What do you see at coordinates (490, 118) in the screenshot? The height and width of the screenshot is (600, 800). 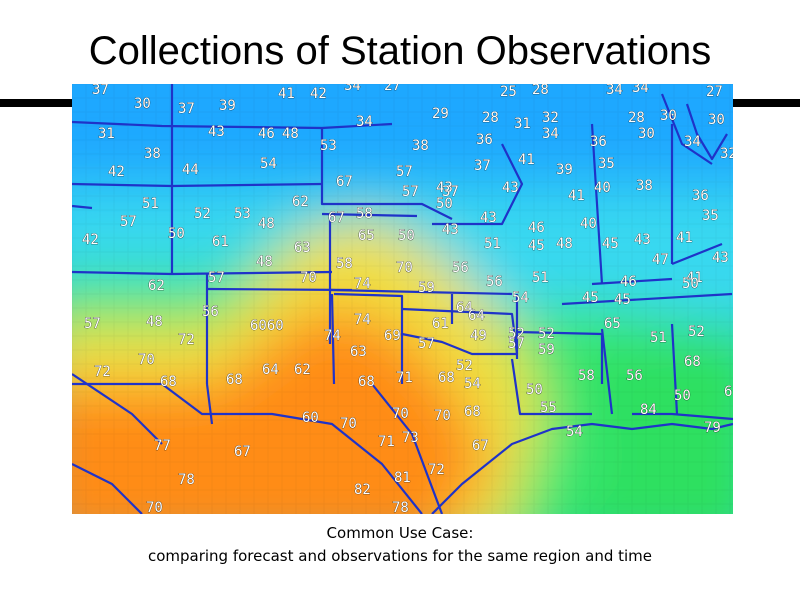 I see `obs-label: 28` at bounding box center [490, 118].